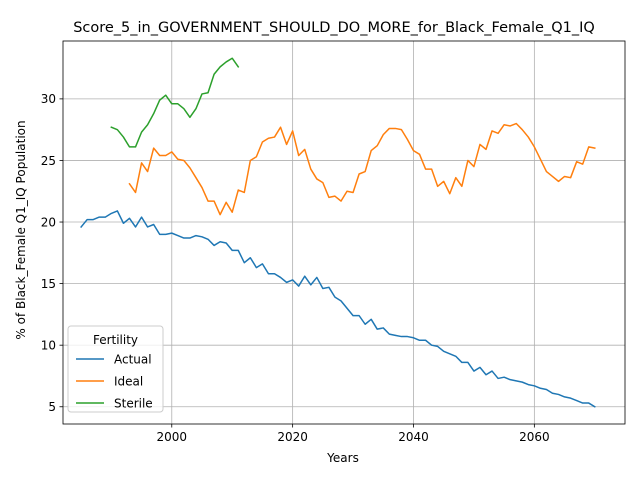 This screenshot has height=480, width=640. Describe the element at coordinates (48, 222) in the screenshot. I see `y-tick-label: 20` at that location.